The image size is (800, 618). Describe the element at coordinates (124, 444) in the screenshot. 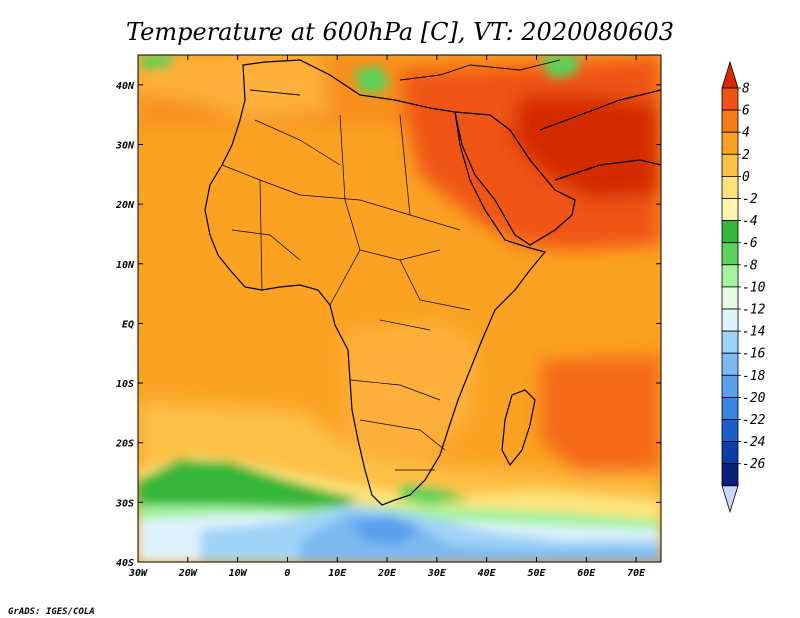

I see `y-tick-label: 20S` at that location.